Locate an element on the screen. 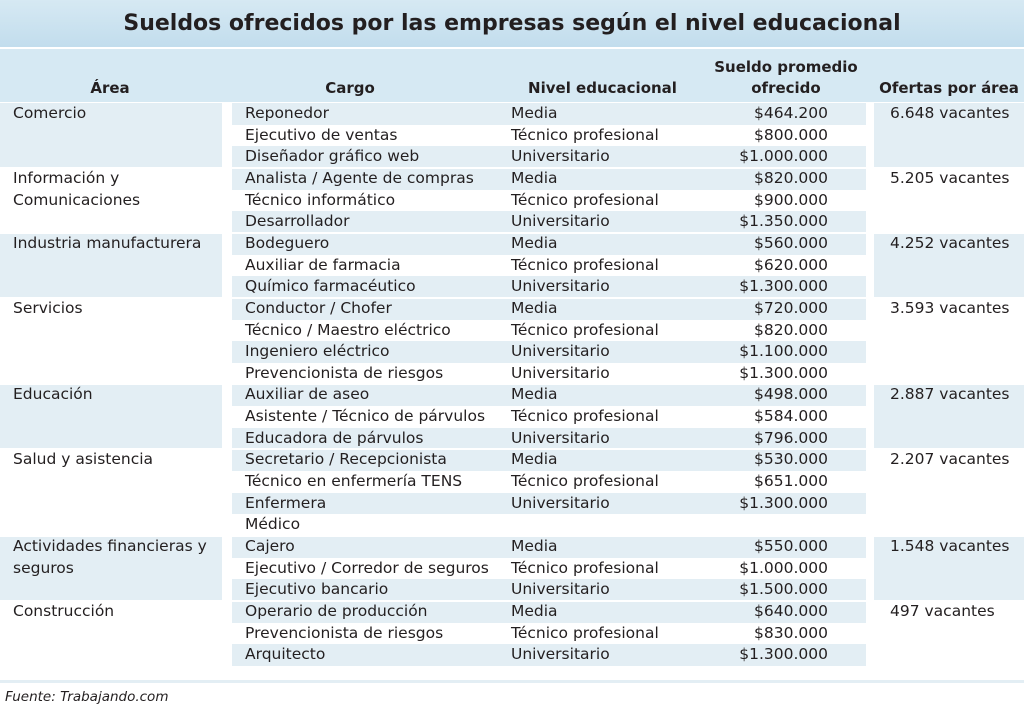 The width and height of the screenshot is (1024, 709). header-nivel: Nivel educacional is located at coordinates (602, 88).